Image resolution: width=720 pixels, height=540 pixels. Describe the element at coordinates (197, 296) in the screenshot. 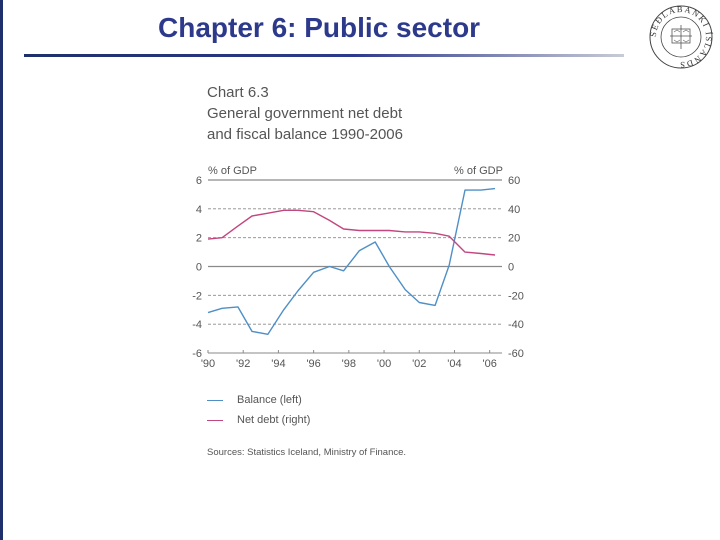

I see `left-tick-label: -2` at that location.